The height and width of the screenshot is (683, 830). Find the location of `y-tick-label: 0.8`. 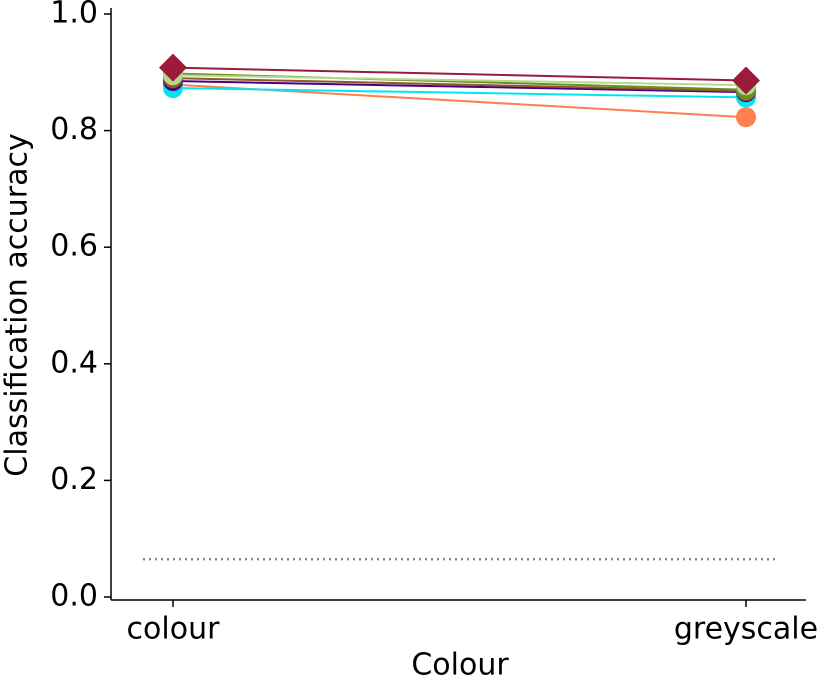

y-tick-label: 0.8 is located at coordinates (74, 129).